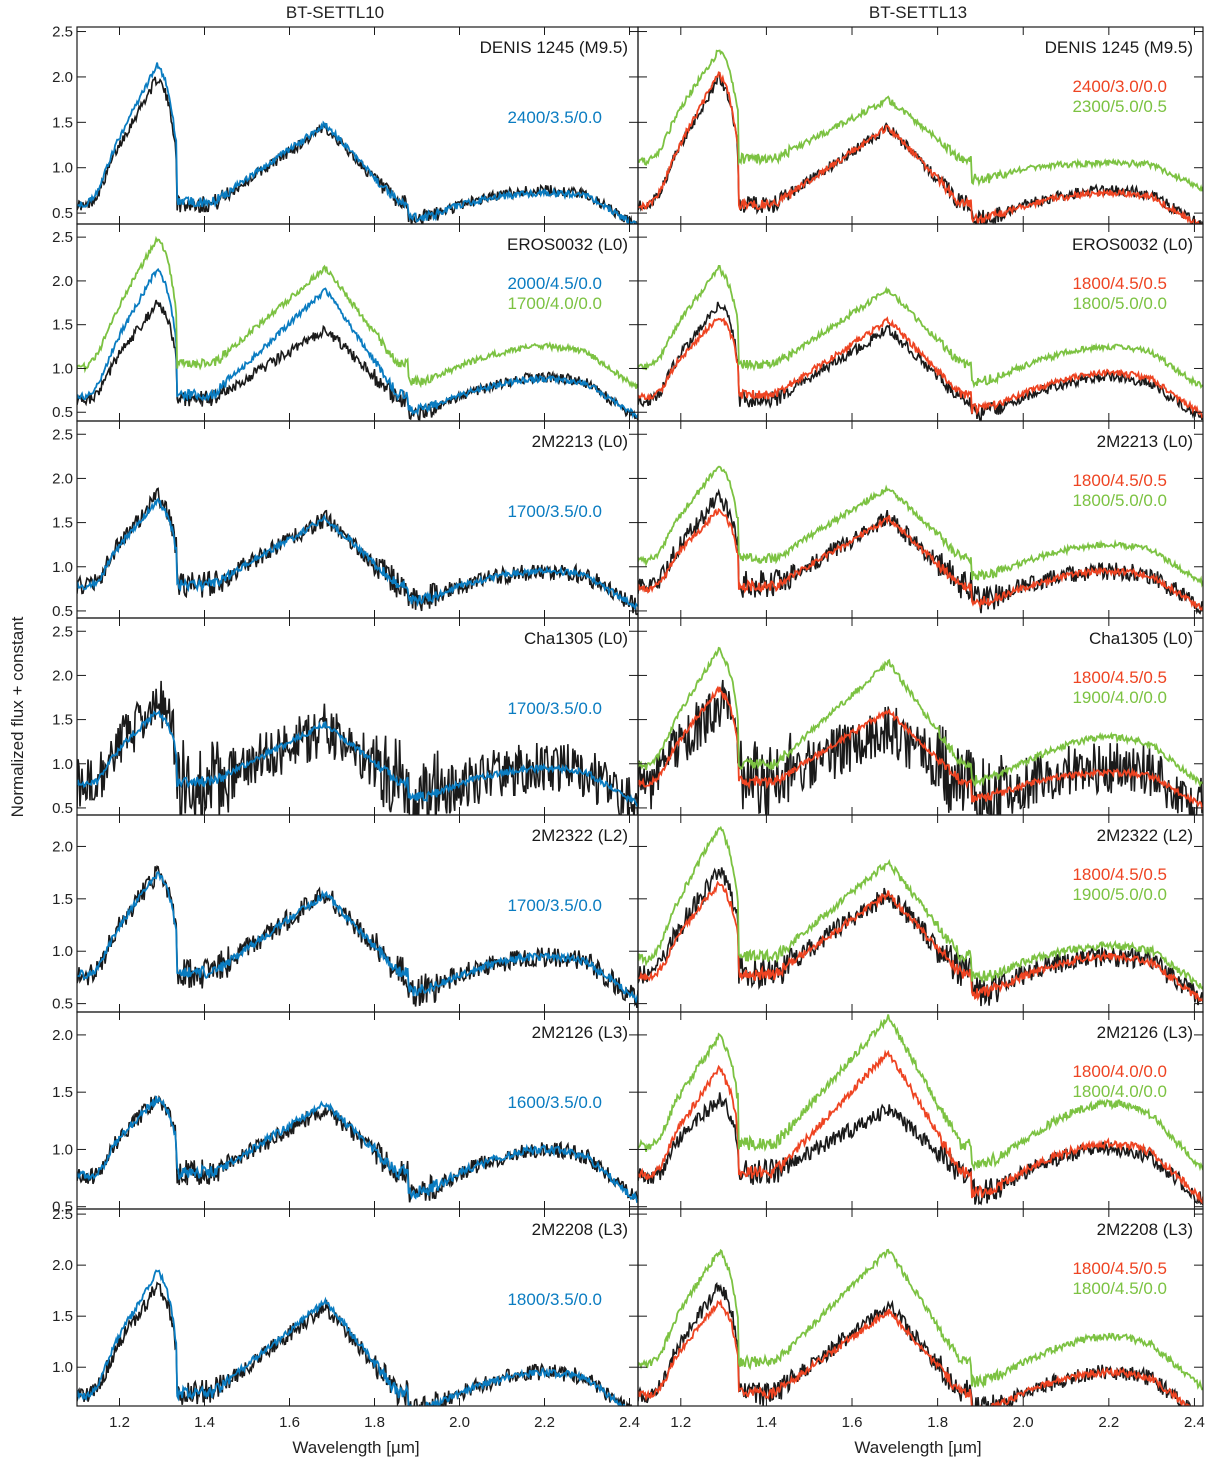 This screenshot has width=1223, height=1461. What do you see at coordinates (355, 1447) in the screenshot?
I see `left-x-axis-label: Wavelength [µm]` at bounding box center [355, 1447].